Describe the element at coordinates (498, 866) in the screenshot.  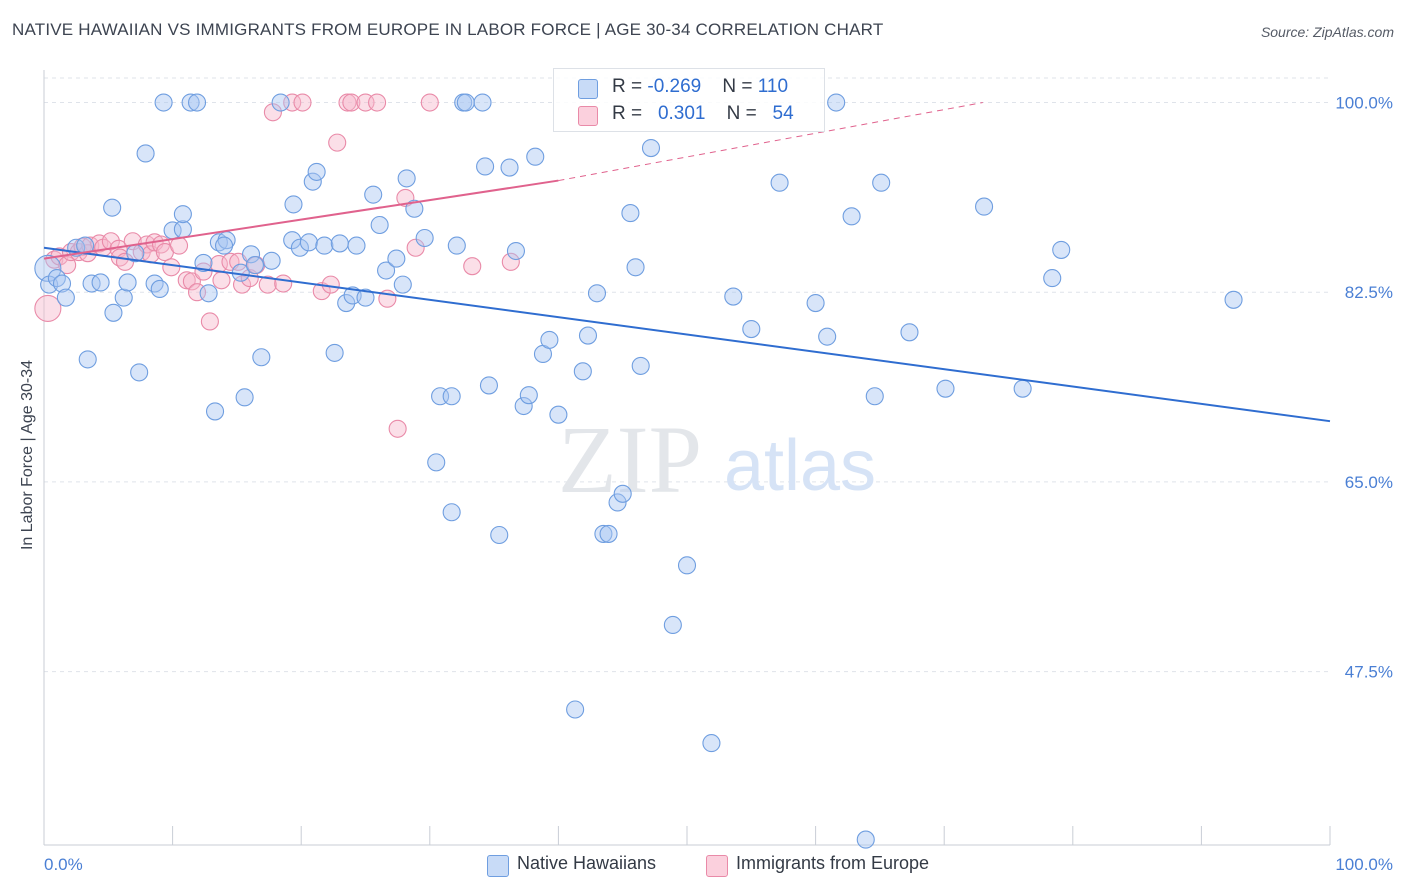
I see `bottom-legend-swatch-blue` at that location.